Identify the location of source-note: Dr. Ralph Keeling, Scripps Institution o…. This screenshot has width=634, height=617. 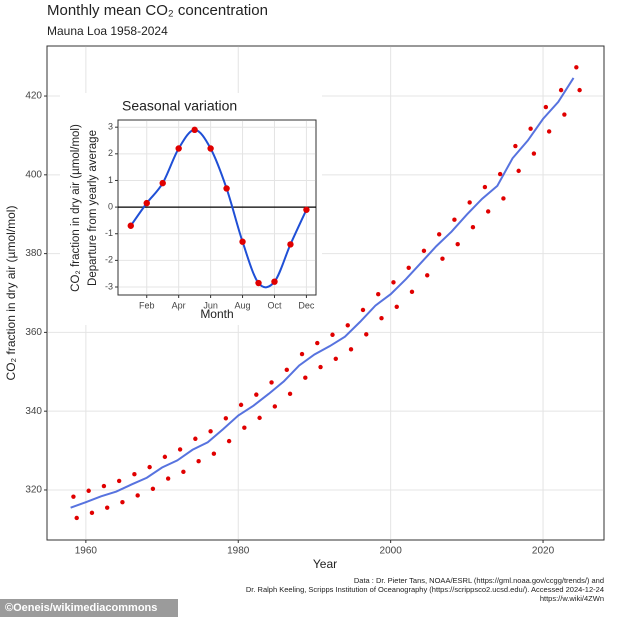
(425, 589).